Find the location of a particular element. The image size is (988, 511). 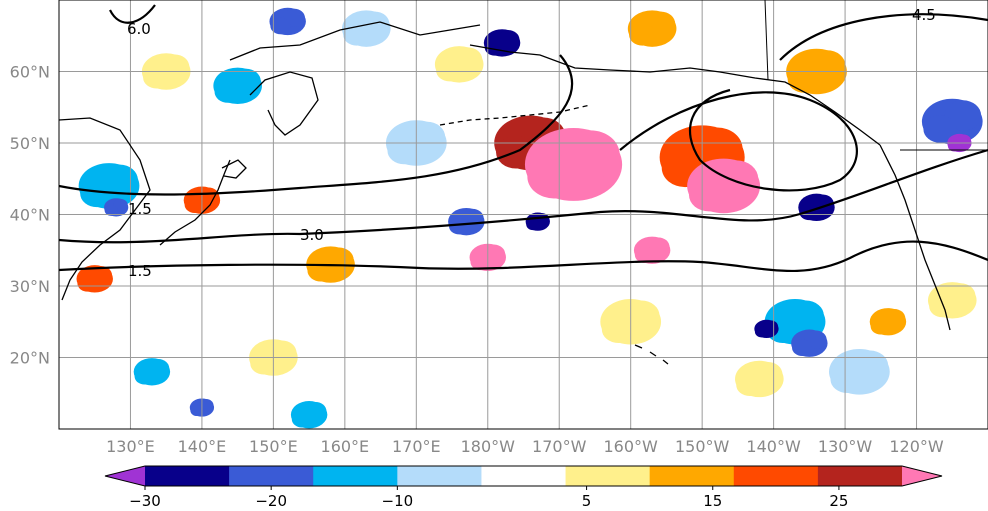

colorbar: −30 −20 −10 5 15 25 is located at coordinates (523, 487).